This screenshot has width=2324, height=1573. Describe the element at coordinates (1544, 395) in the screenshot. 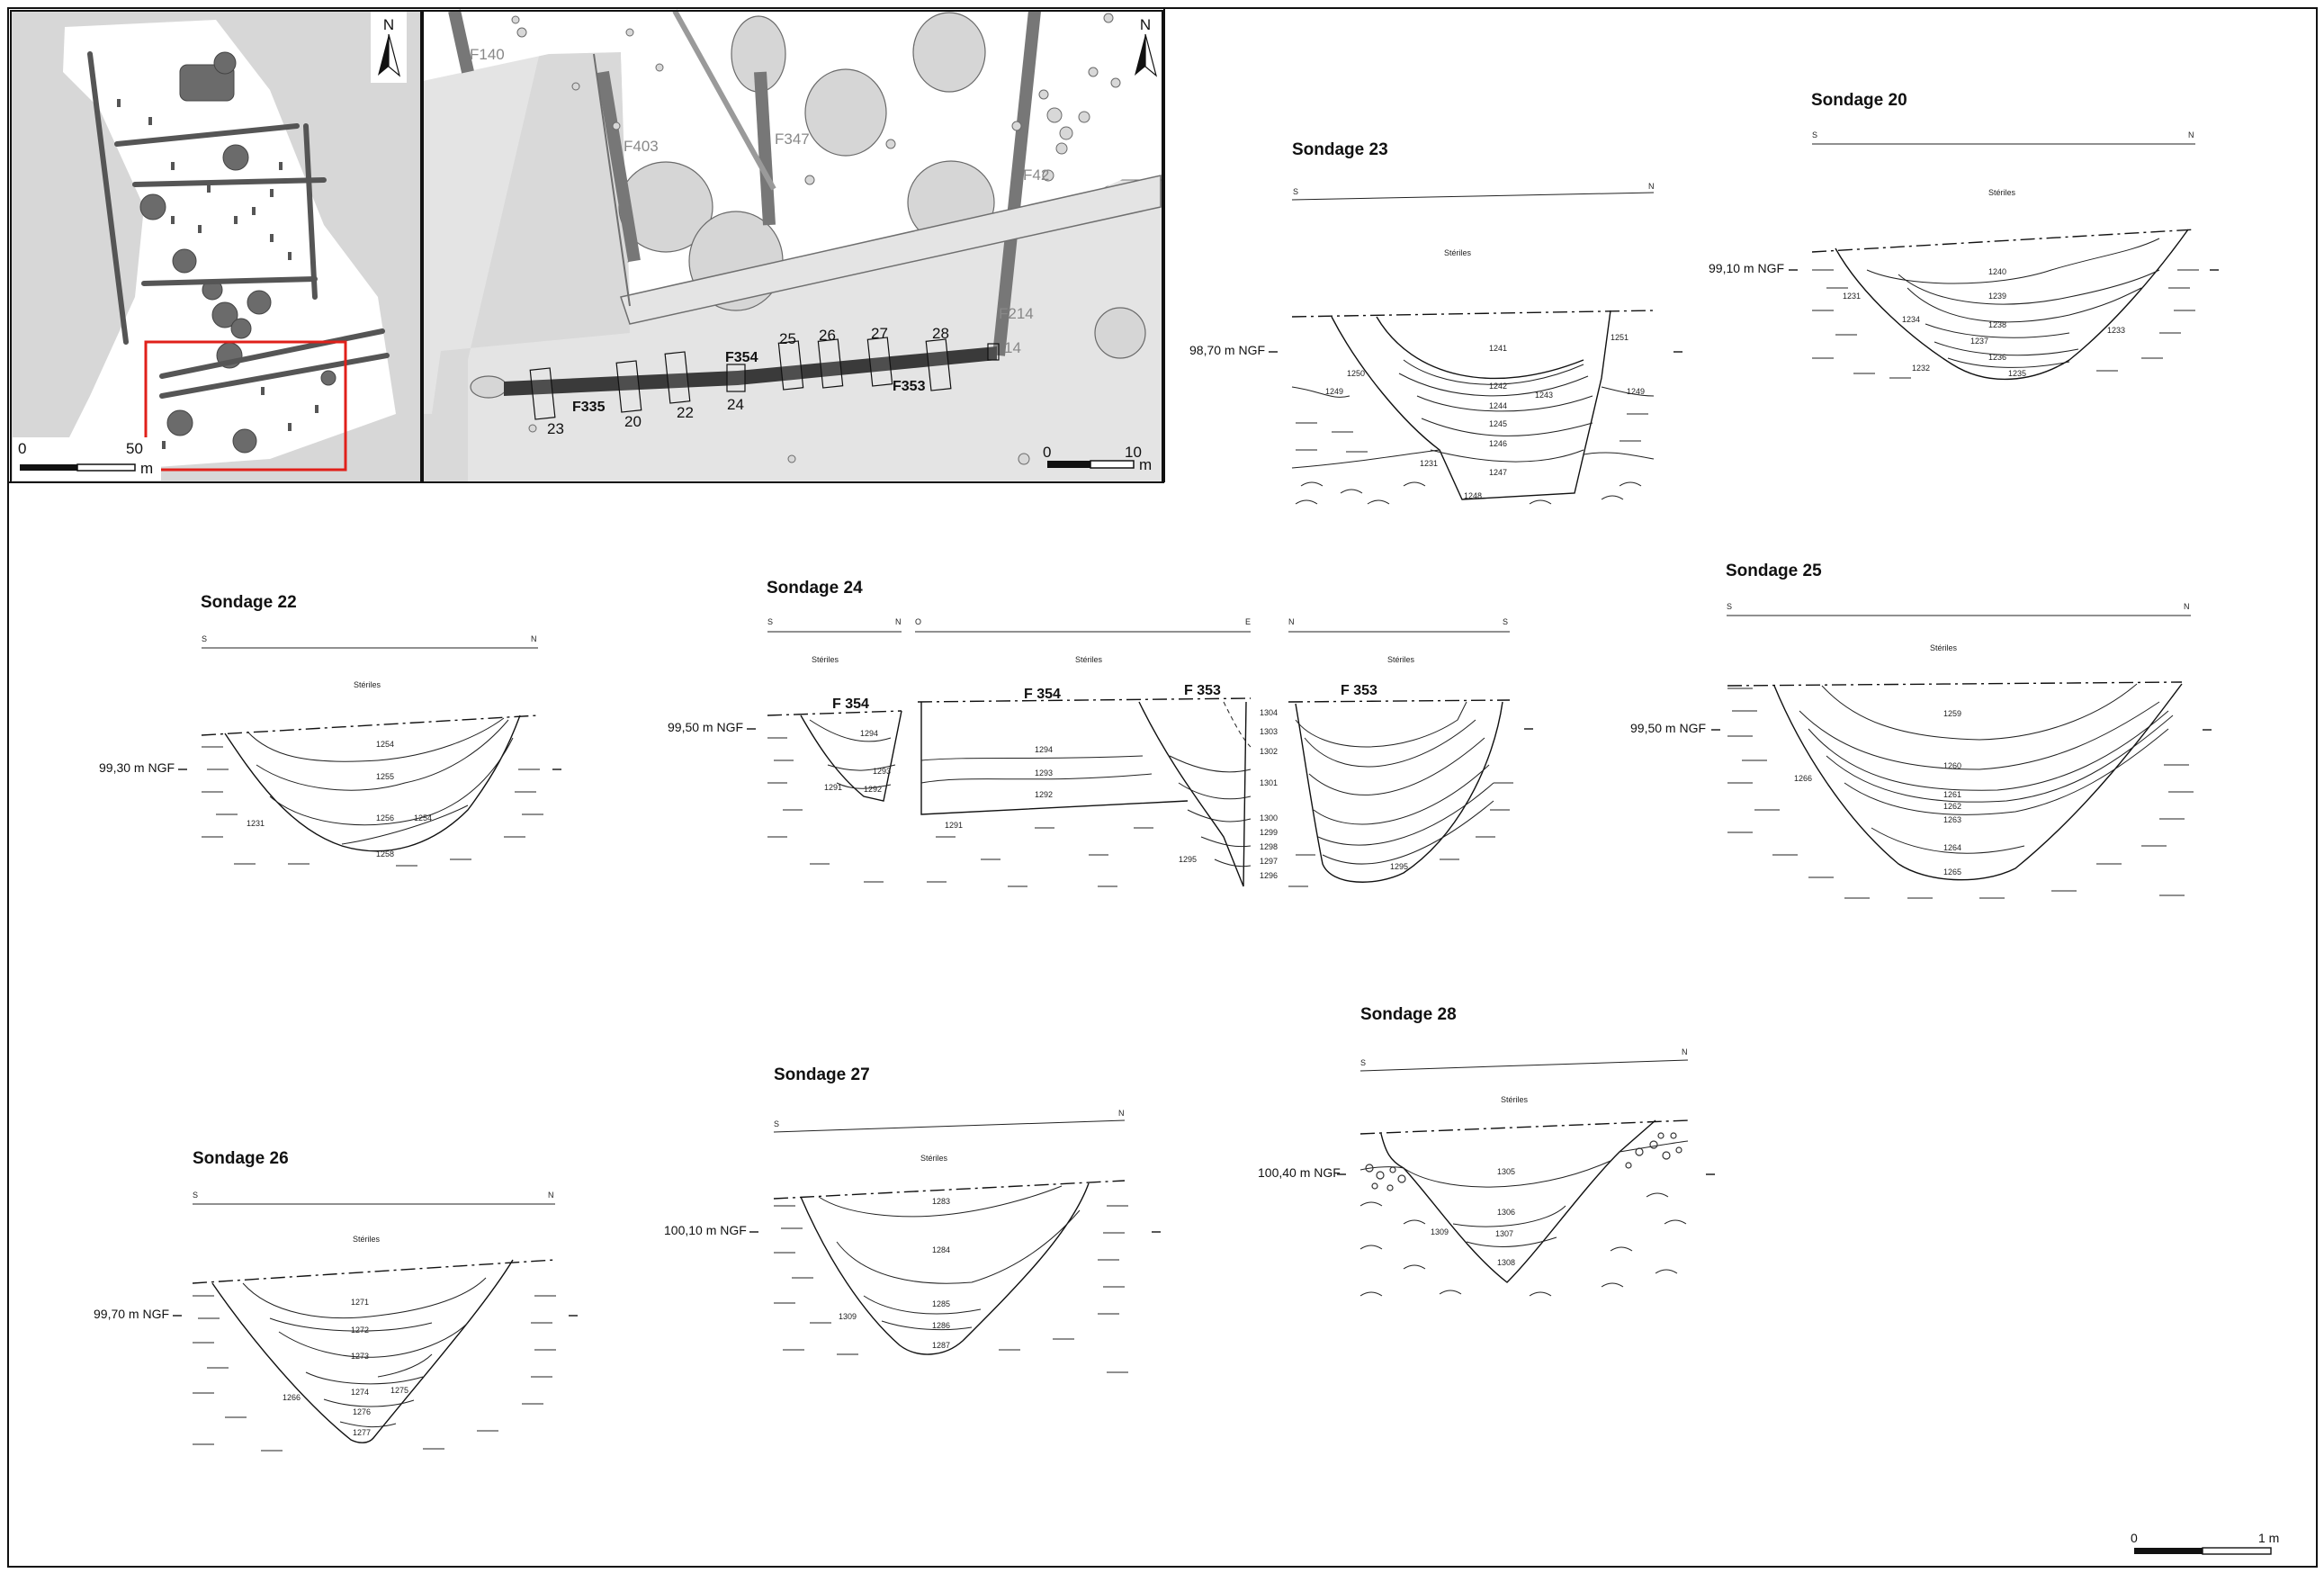

I see `layer-label: 1243` at that location.